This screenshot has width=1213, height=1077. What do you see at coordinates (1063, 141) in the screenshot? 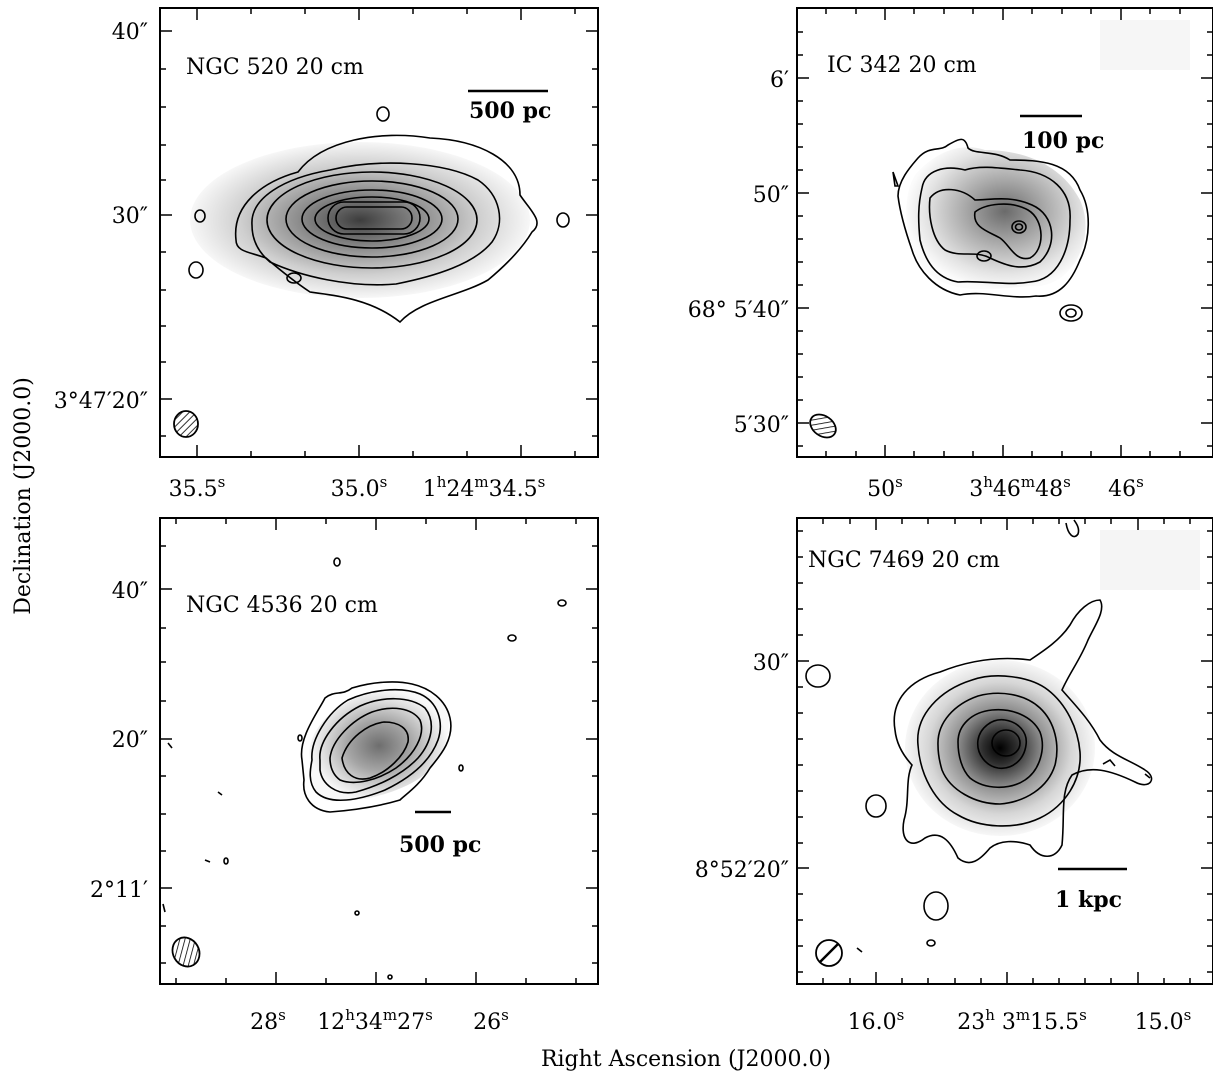
I see `scale-bar-label: 100 pc` at bounding box center [1063, 141].